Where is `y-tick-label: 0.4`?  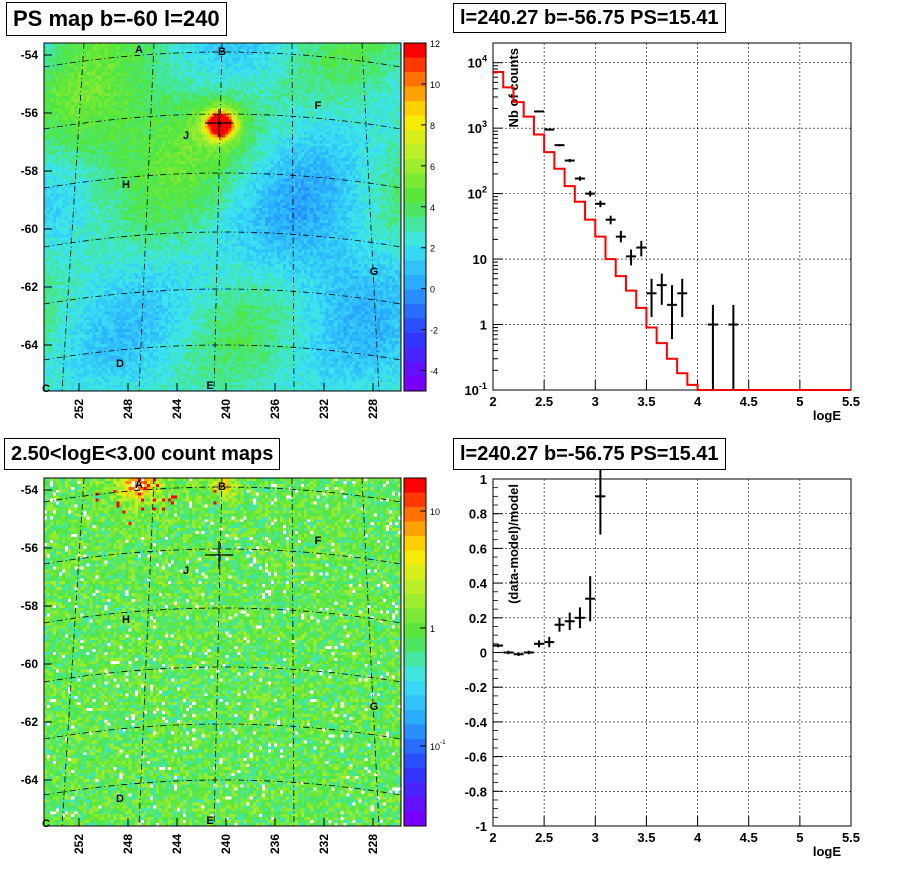
y-tick-label: 0.4 is located at coordinates (478, 583).